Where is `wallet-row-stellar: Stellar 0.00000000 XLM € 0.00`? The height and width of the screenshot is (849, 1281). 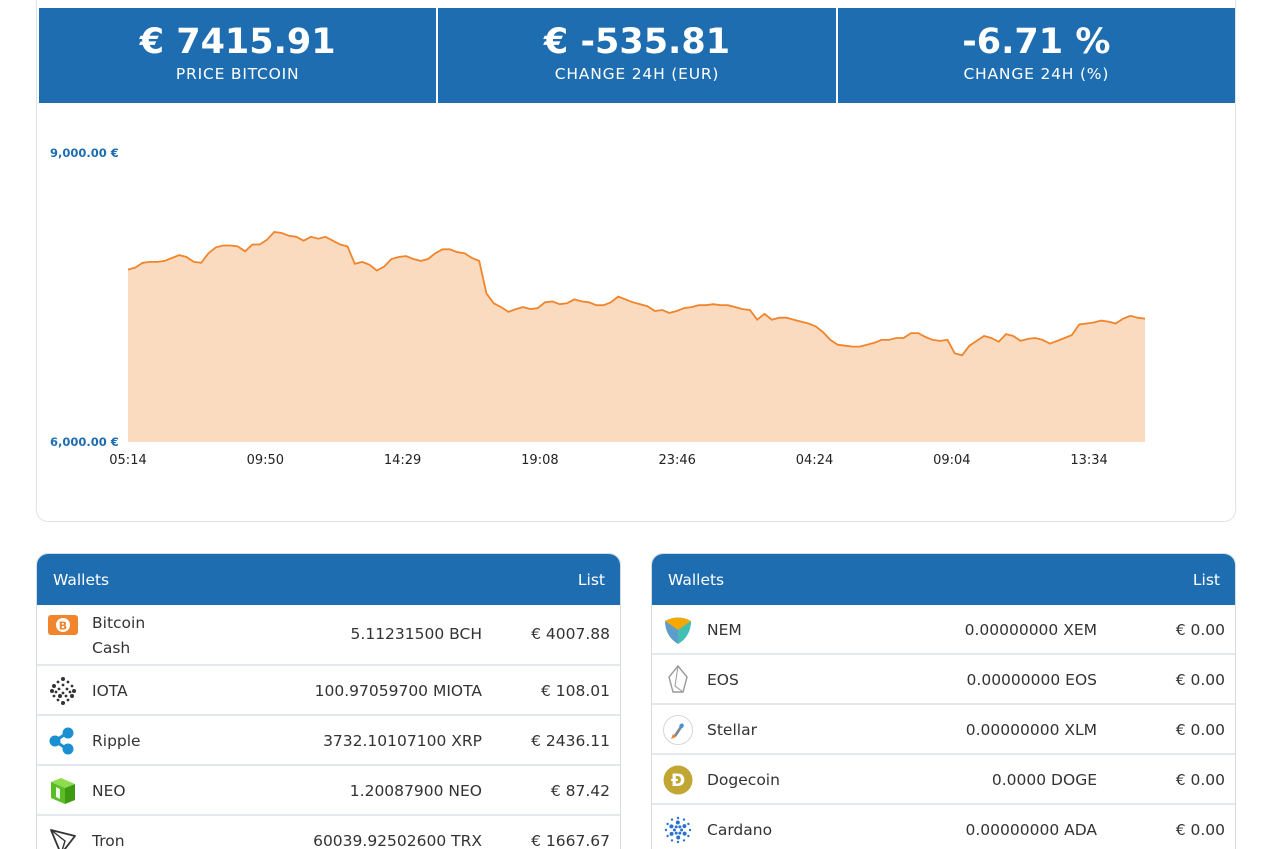
wallet-row-stellar: Stellar 0.00000000 XLM € 0.00 is located at coordinates (943, 730).